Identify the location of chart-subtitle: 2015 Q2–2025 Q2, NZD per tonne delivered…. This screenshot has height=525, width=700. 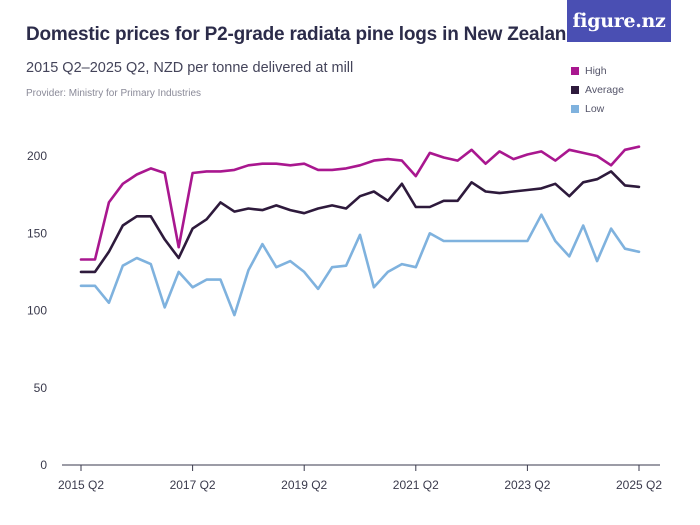
(190, 68).